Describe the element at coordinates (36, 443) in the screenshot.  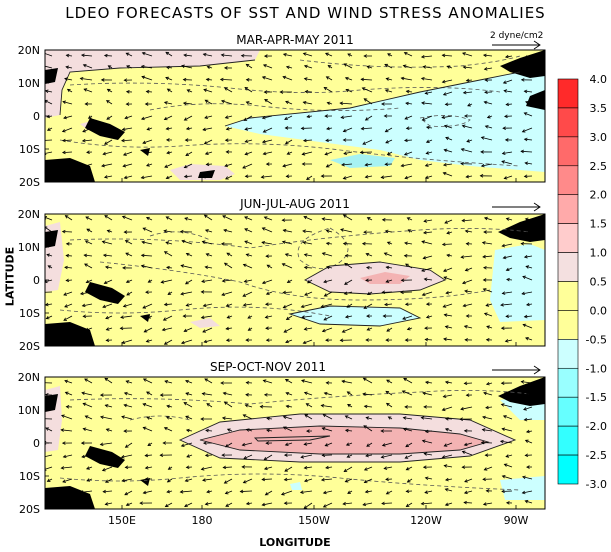
I see `lat-tick-label: 0` at that location.